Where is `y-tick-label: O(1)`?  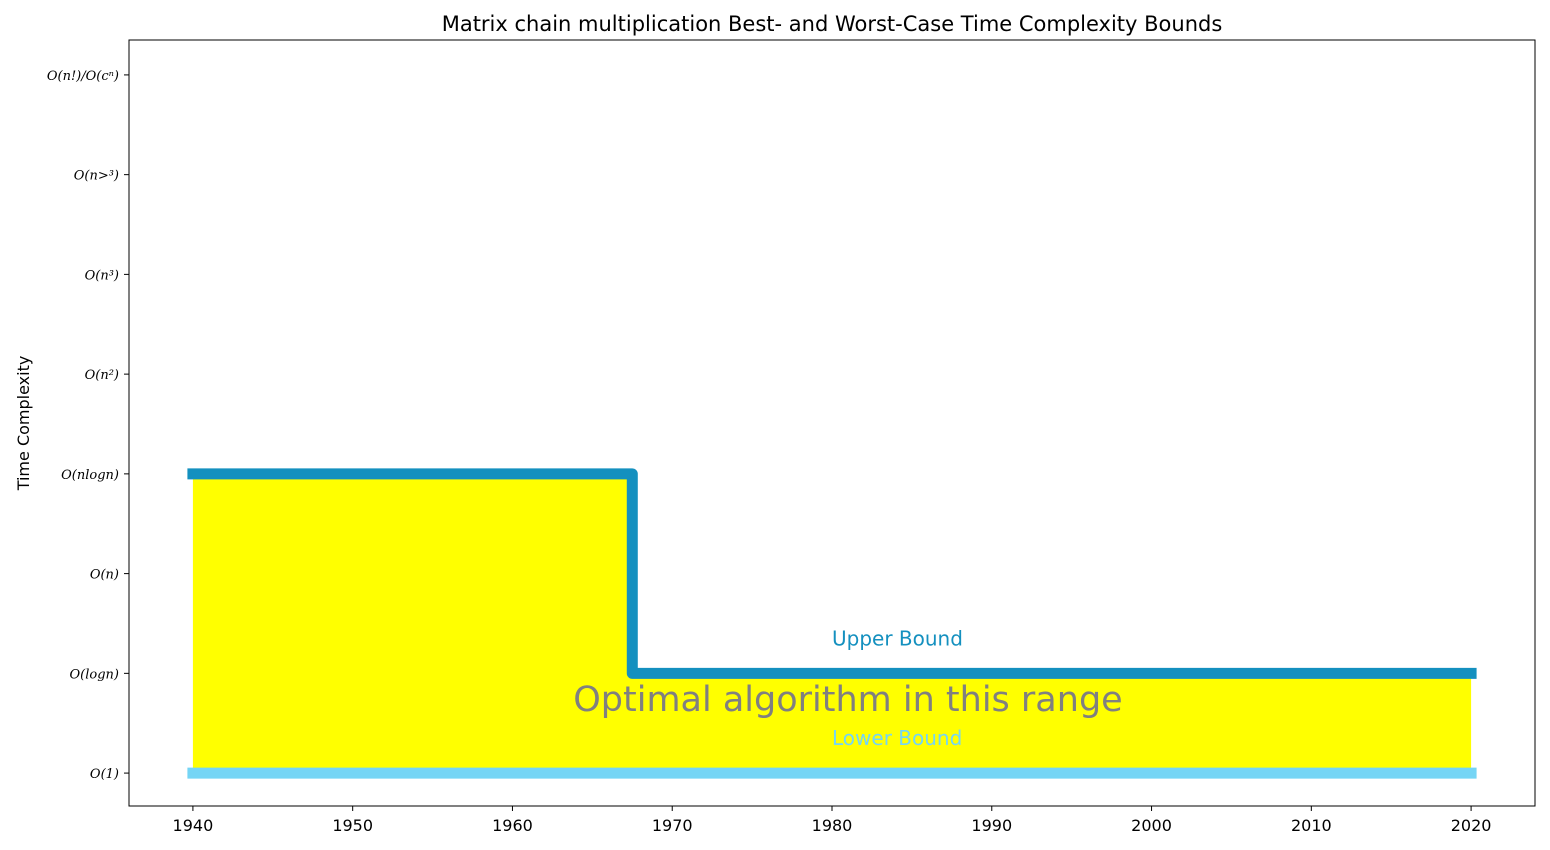 y-tick-label: O(1) is located at coordinates (104, 774).